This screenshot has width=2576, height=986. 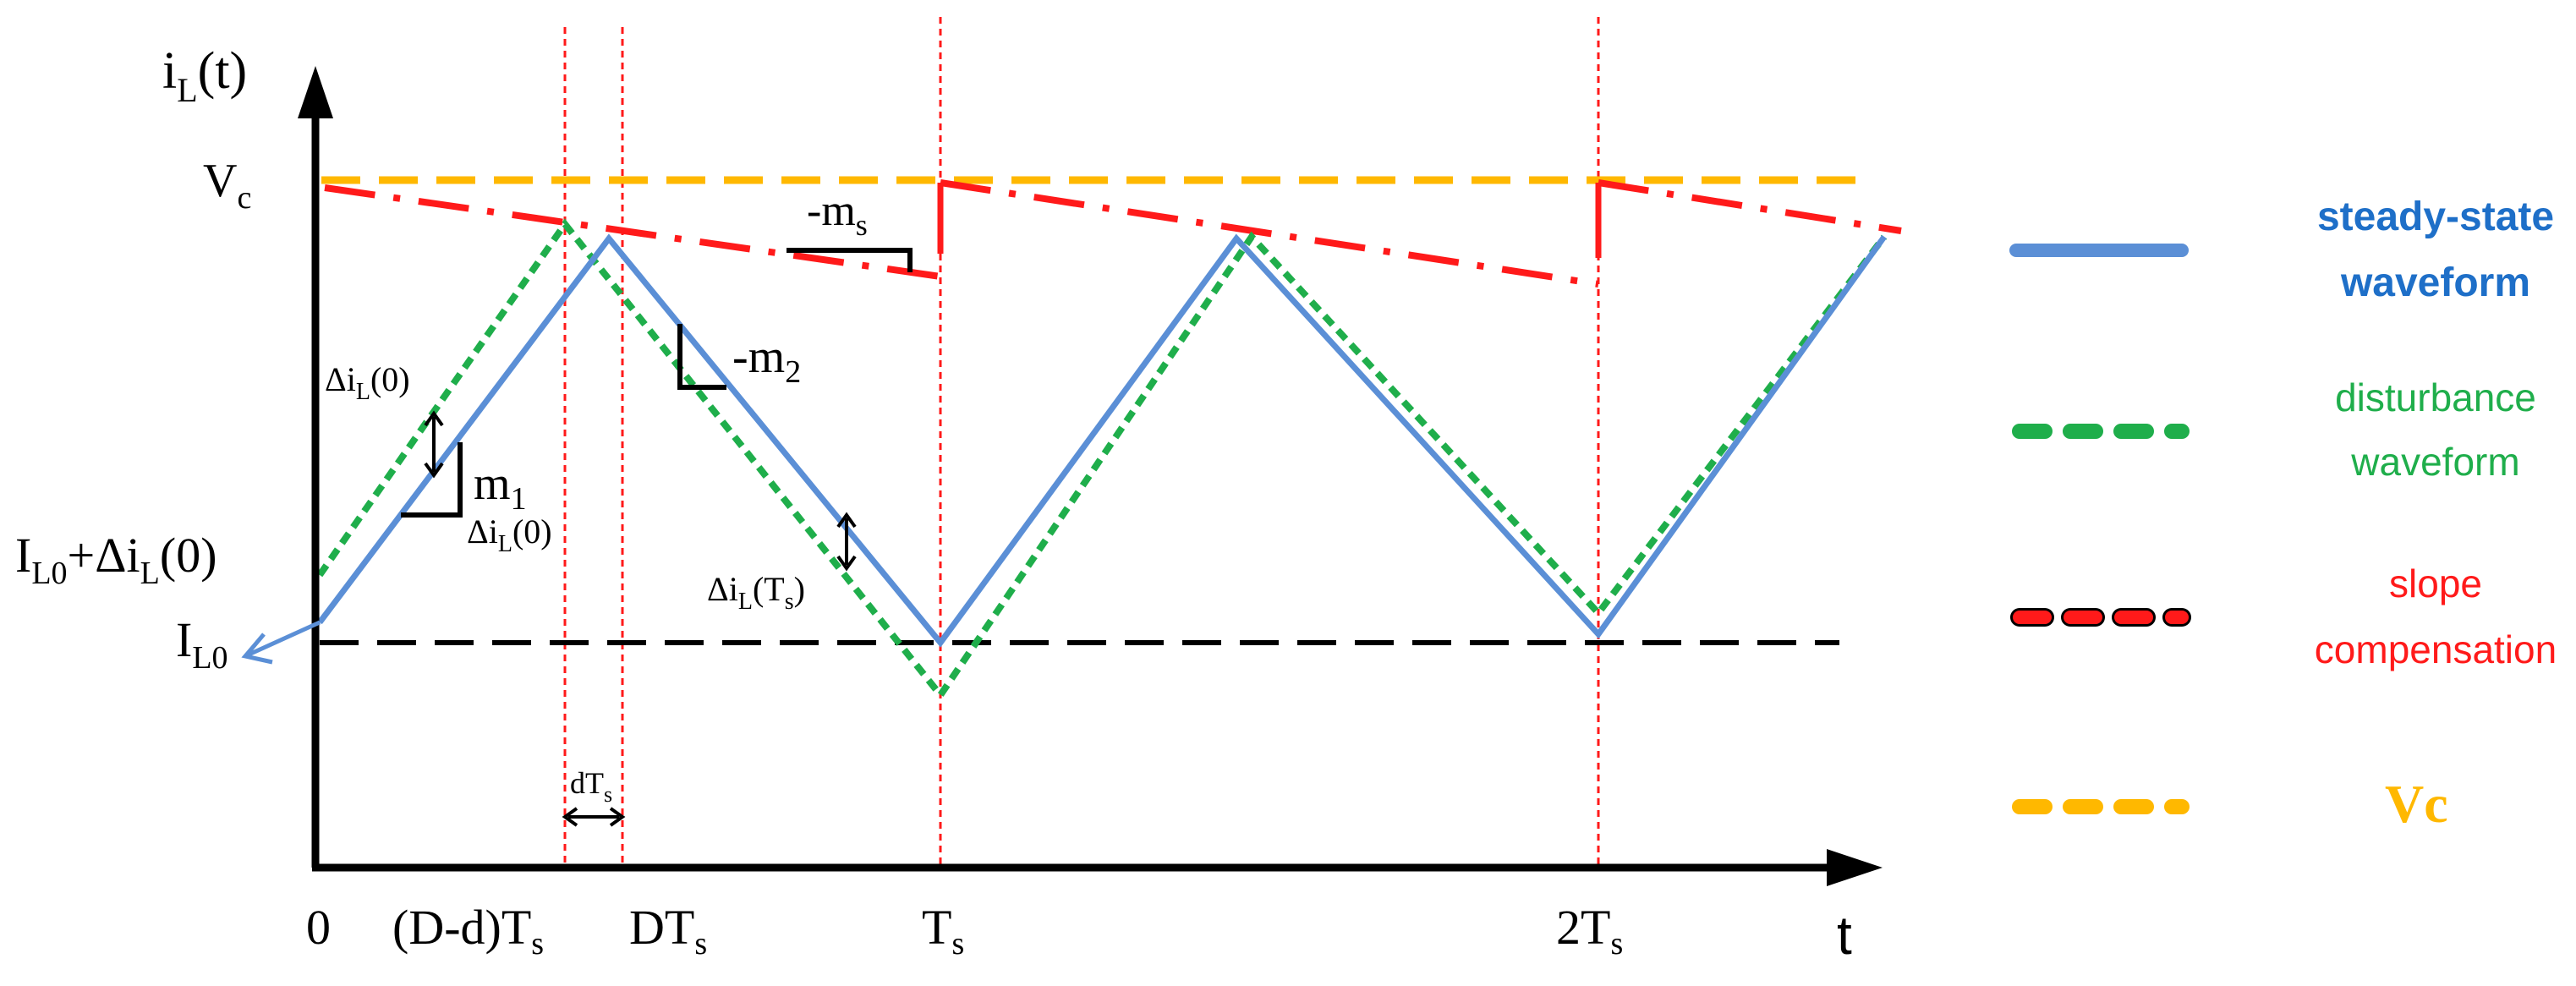 What do you see at coordinates (1855, 867) in the screenshot?
I see `x-axis-arrowhead` at bounding box center [1855, 867].